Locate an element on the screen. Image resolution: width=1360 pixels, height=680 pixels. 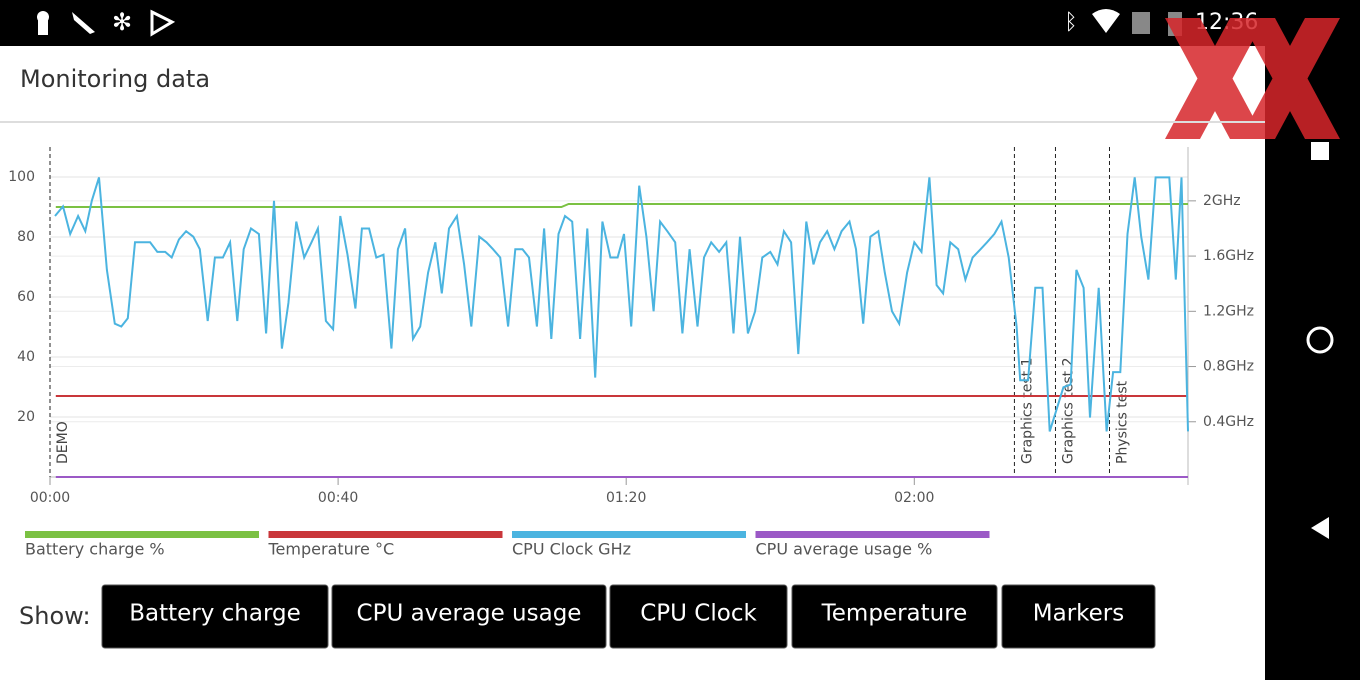
x-tick-label: 00:40 is located at coordinates (338, 498).